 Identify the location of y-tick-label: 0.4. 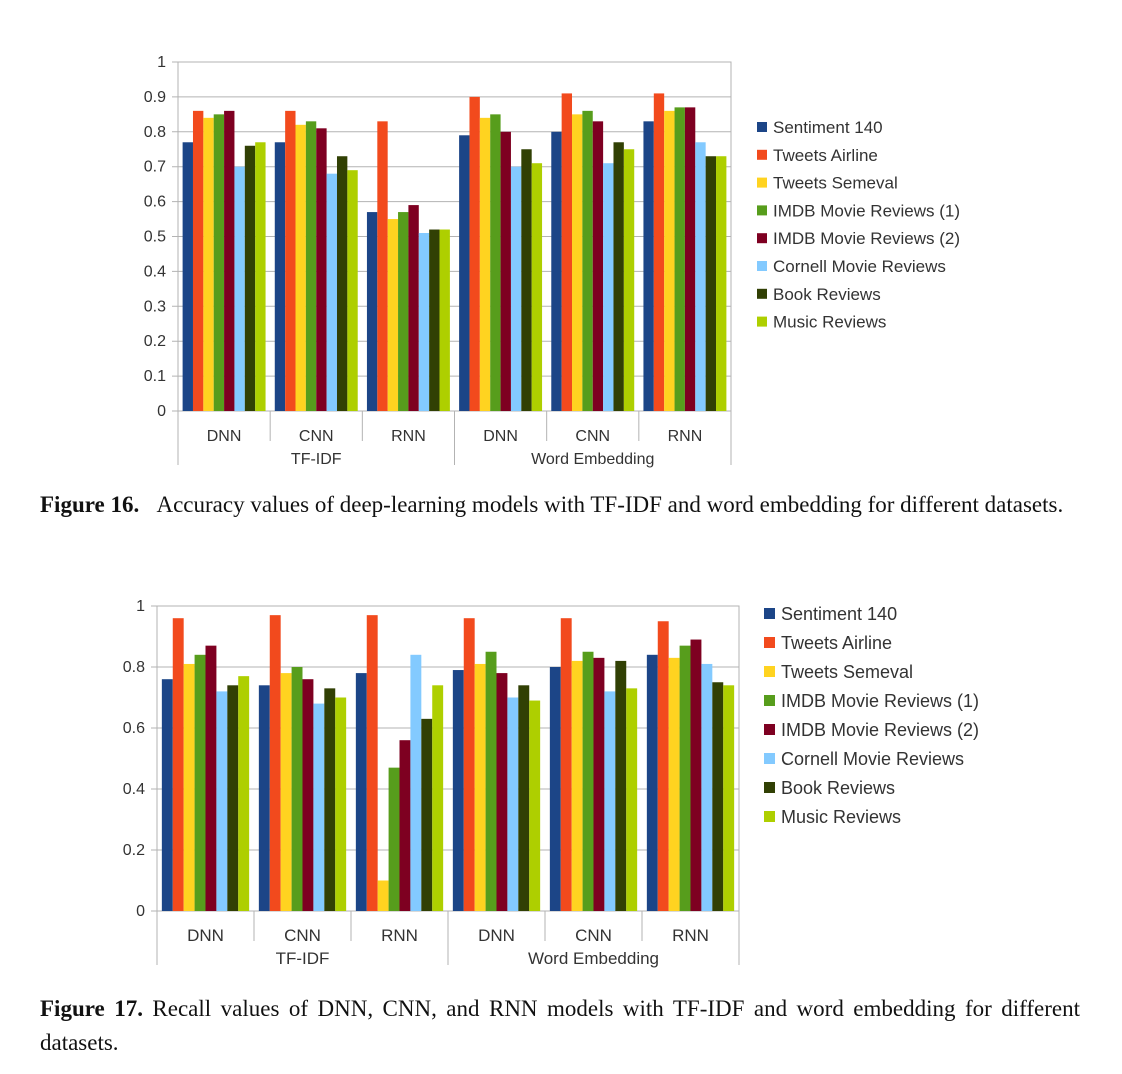
(155, 271).